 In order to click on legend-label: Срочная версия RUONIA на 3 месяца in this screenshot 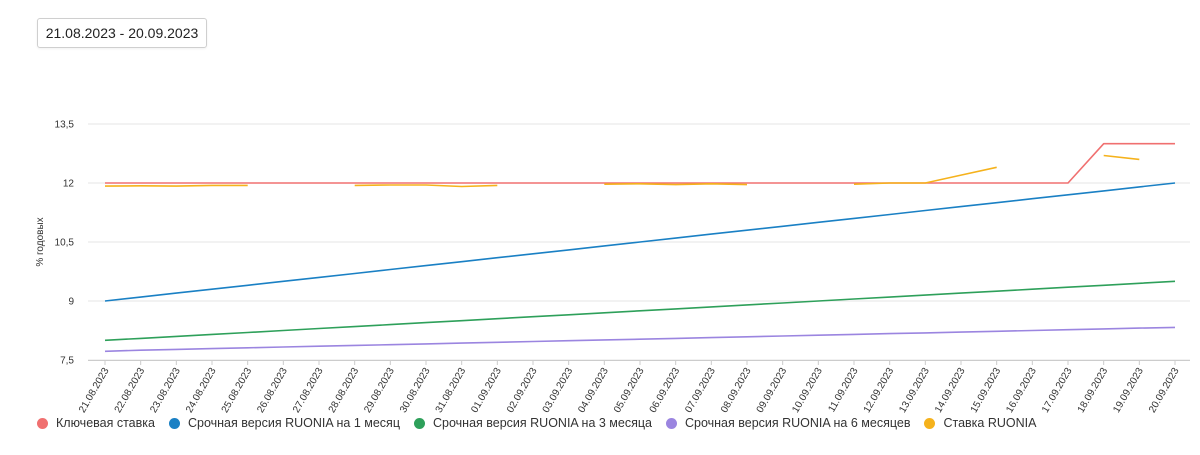, I will do `click(542, 423)`.